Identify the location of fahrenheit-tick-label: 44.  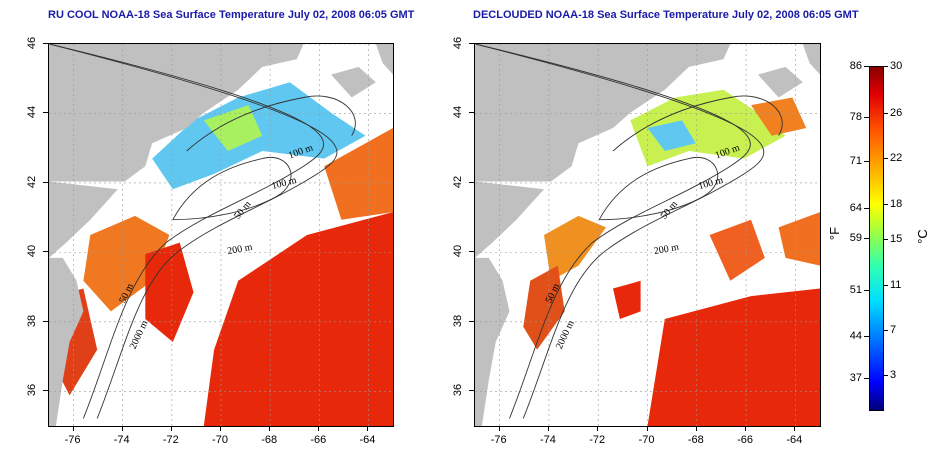
(855, 336).